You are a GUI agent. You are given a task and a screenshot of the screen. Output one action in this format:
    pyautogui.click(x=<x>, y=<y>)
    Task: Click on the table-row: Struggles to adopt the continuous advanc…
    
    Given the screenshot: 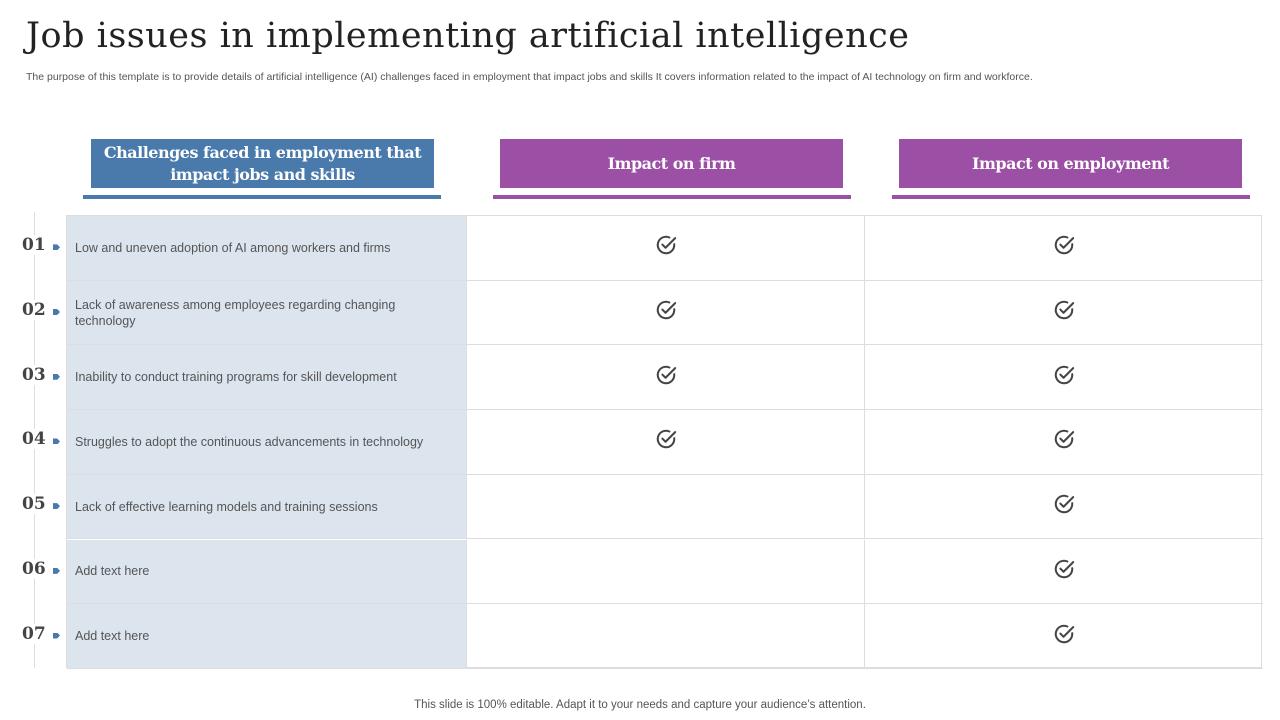 What is the action you would take?
    pyautogui.click(x=665, y=442)
    